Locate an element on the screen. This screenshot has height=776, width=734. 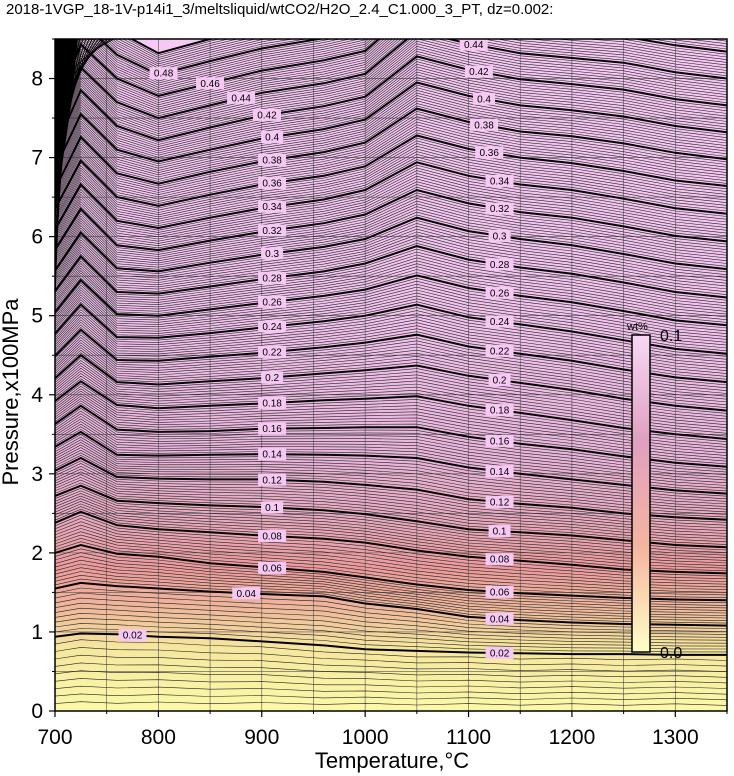
contour-line-0.36 is located at coordinates (391, 172).